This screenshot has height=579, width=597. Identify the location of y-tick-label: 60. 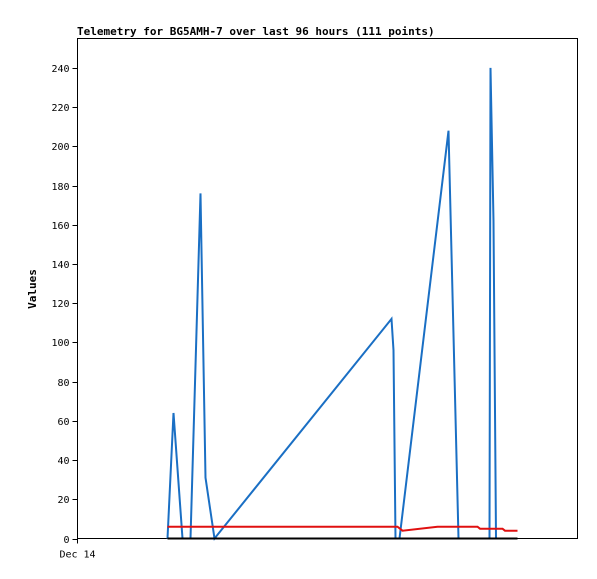
(63, 422).